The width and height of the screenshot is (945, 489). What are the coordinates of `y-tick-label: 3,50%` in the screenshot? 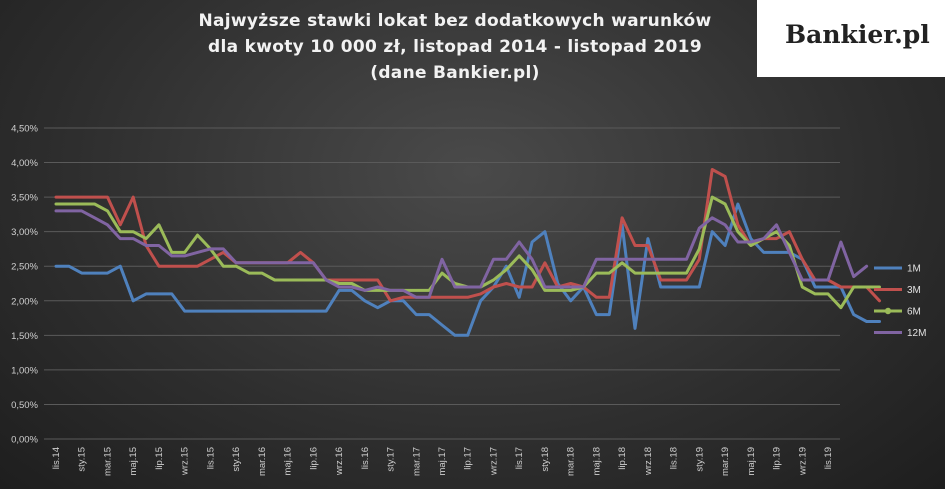 It's located at (24, 198).